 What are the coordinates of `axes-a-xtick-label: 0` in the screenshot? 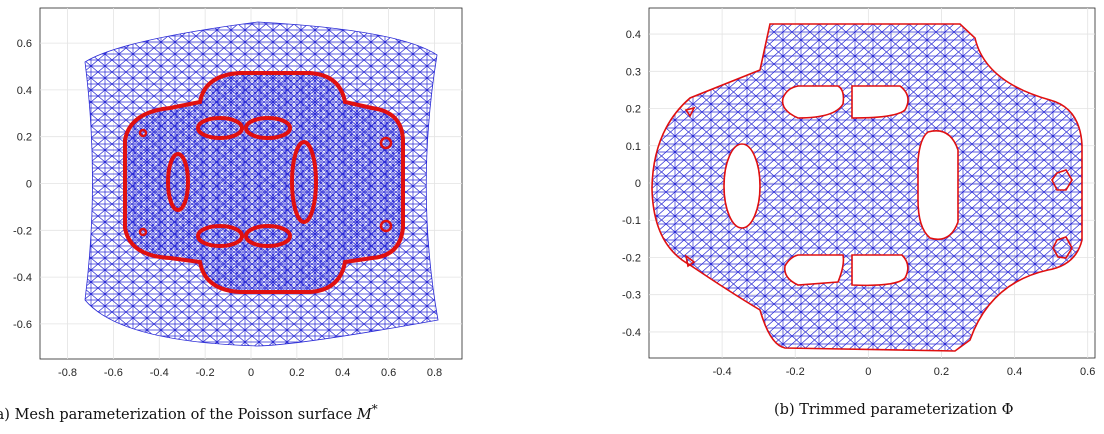 It's located at (251, 373).